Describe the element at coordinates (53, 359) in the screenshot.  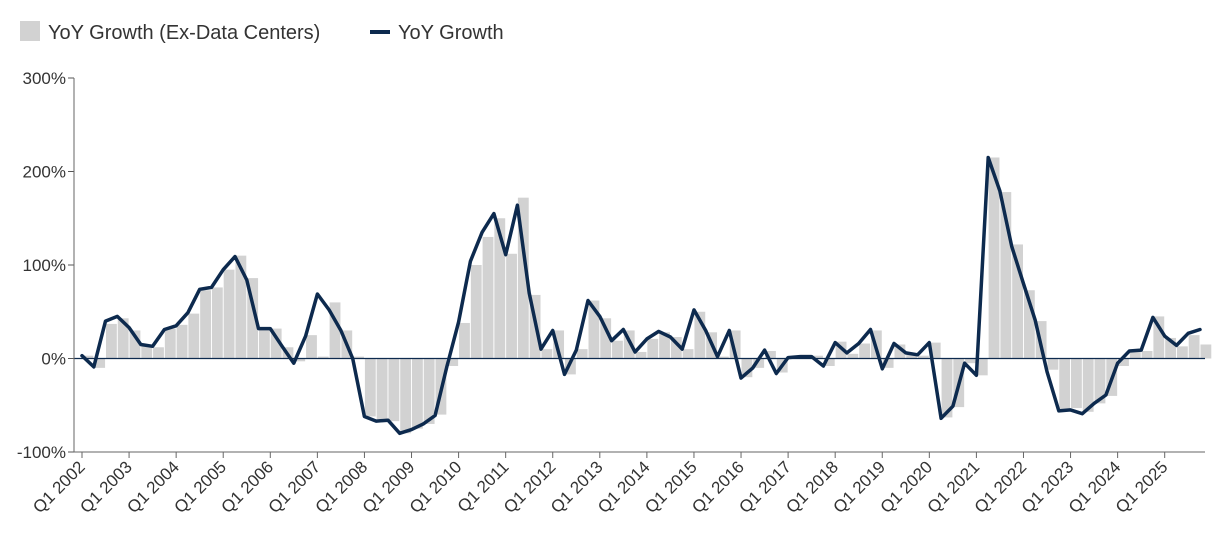
I see `y-tick-label: 0%` at that location.